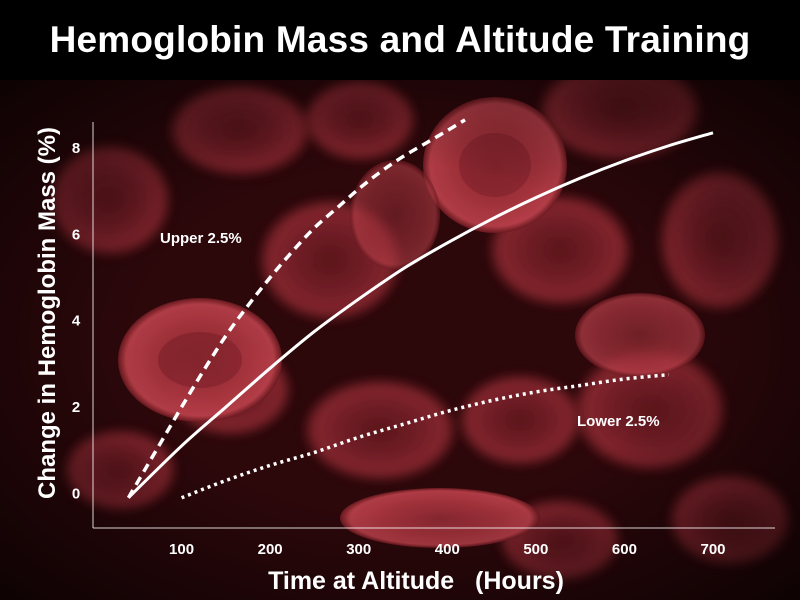 The image size is (800, 600). What do you see at coordinates (201, 238) in the screenshot?
I see `upper-bound-label: Upper 2.5%` at bounding box center [201, 238].